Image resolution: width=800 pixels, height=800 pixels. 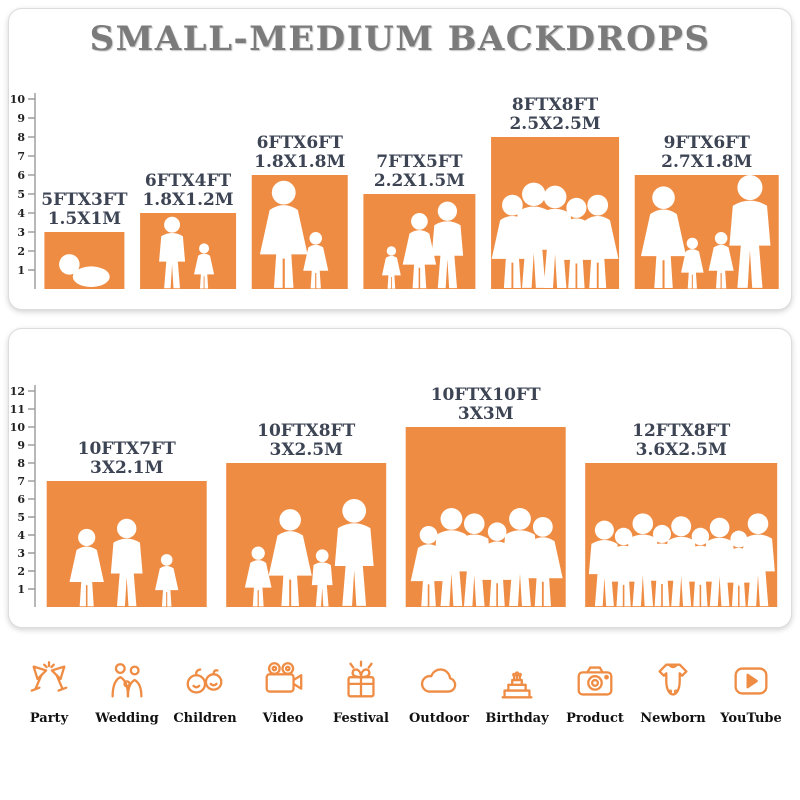 I want to click on category-label: Wedding, so click(x=127, y=718).